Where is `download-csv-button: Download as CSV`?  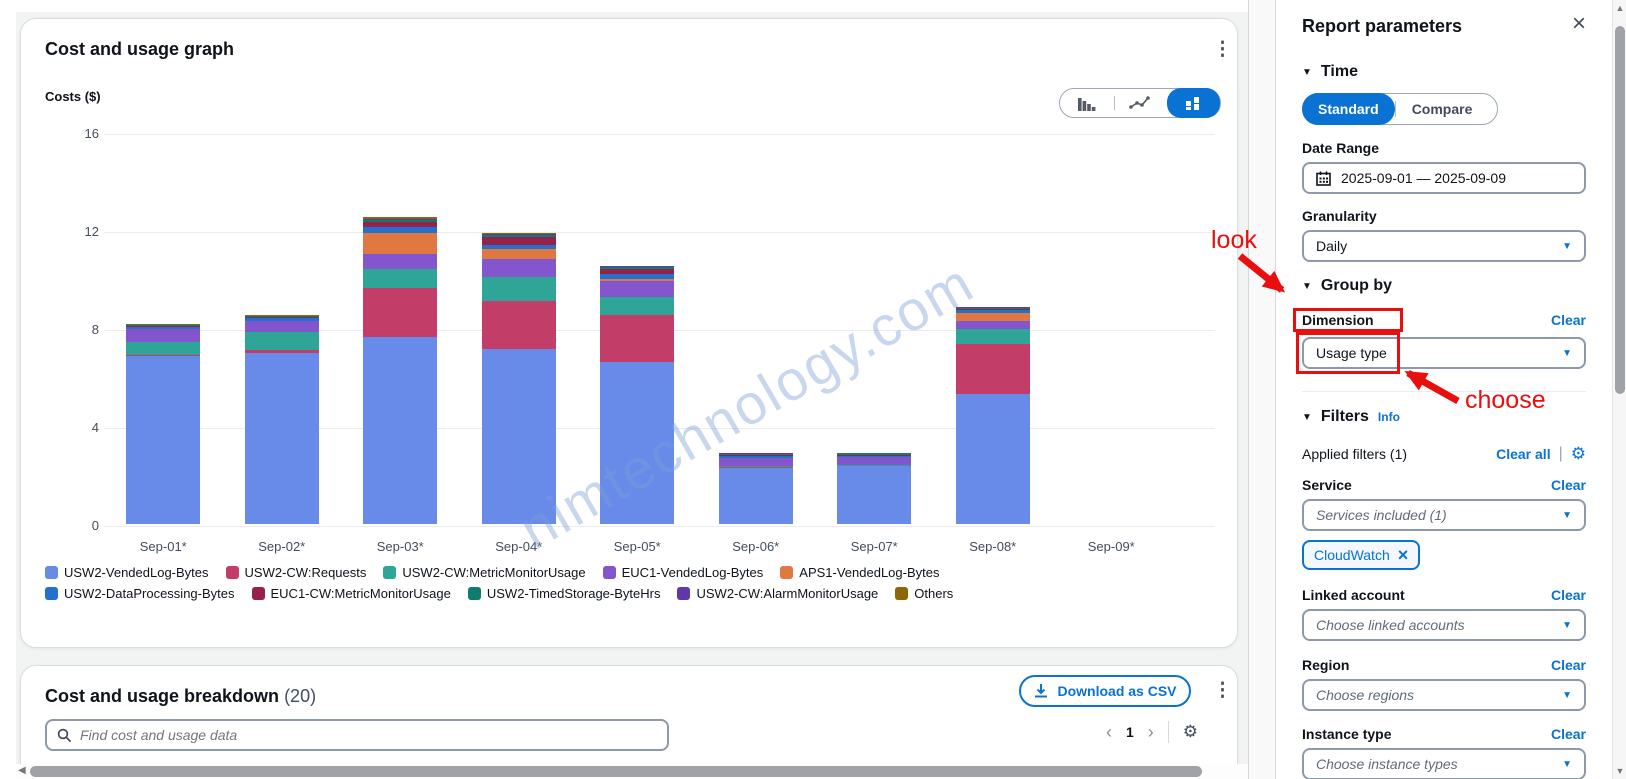
download-csv-button: Download as CSV is located at coordinates (1105, 691).